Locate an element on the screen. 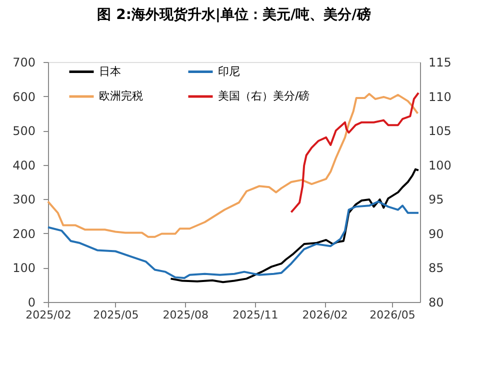 This screenshot has width=500, height=380. y2-tick-label: 85 is located at coordinates (436, 268).